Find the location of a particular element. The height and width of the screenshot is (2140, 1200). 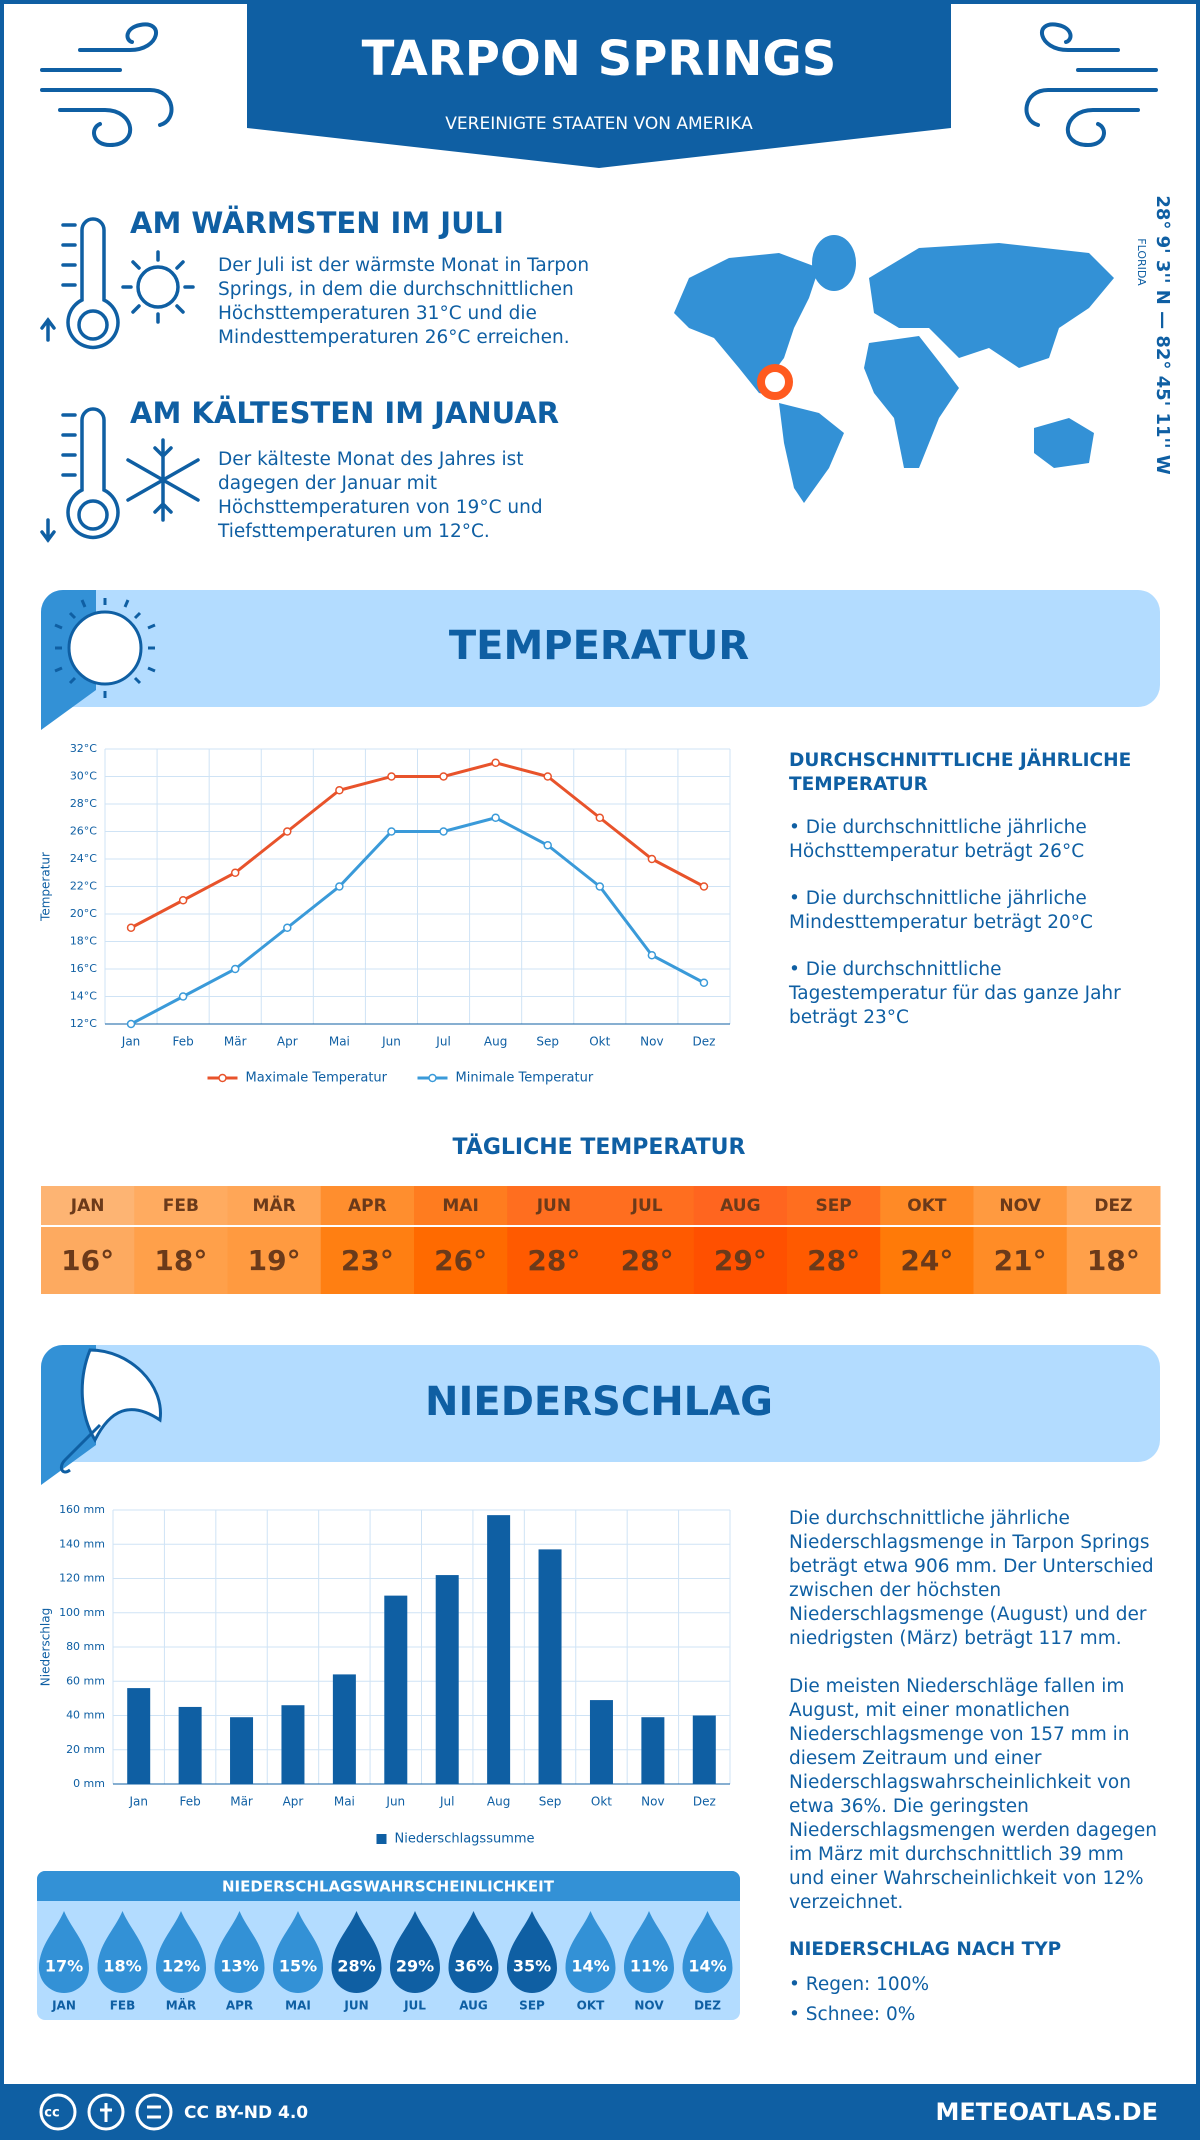

x-tick-label: Feb is located at coordinates (183, 1042).